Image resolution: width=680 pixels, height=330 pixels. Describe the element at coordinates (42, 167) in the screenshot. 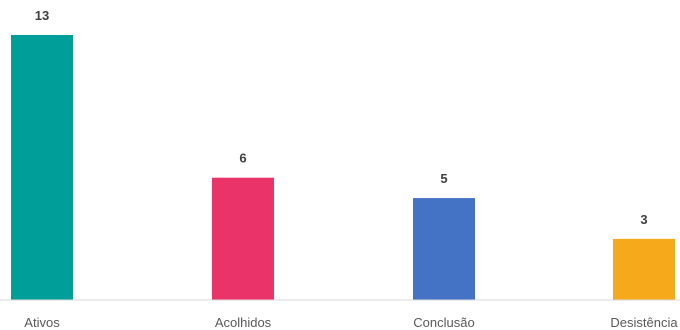

I see `bar-ativos` at that location.